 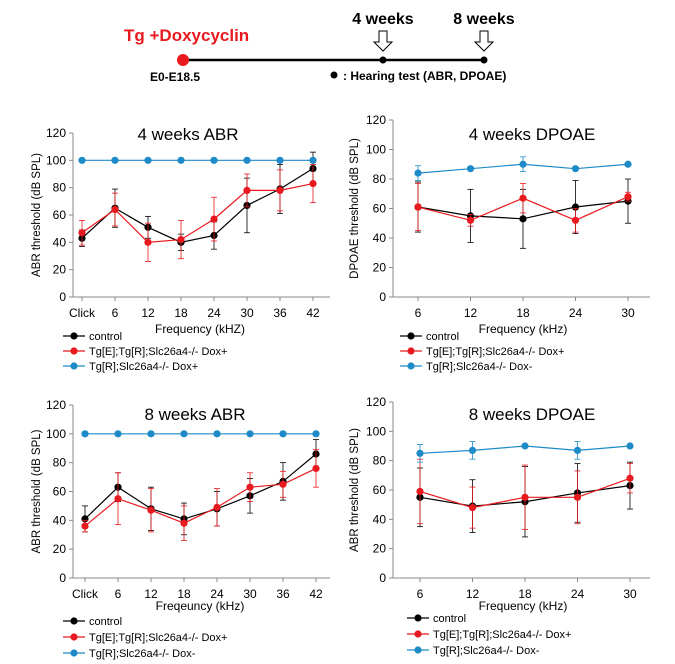 I want to click on x-axis-label: Frequency (kHZ), so click(x=200, y=329).